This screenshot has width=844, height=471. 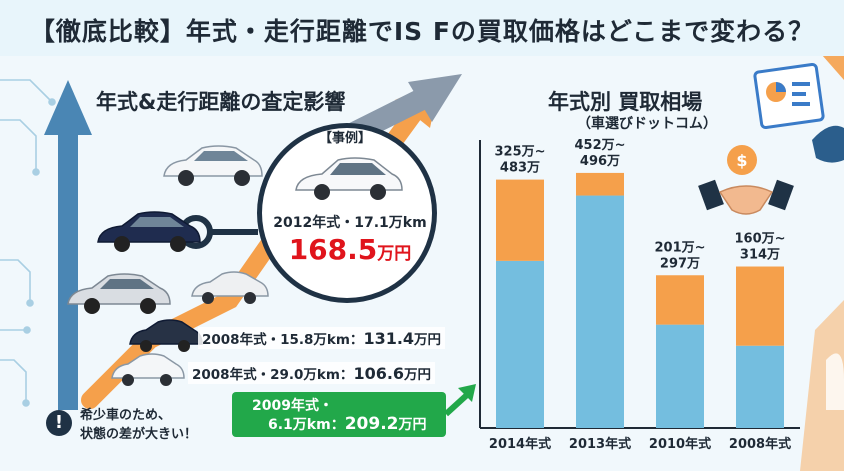 I want to click on row-price: 131.4, so click(x=389, y=338).